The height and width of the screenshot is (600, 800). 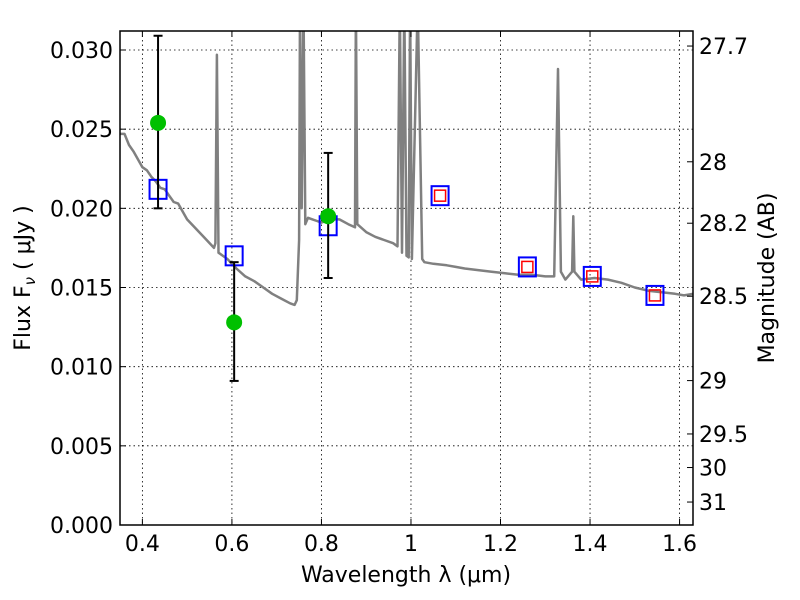 I want to click on y-tick-label: 0.025, so click(x=81, y=130).